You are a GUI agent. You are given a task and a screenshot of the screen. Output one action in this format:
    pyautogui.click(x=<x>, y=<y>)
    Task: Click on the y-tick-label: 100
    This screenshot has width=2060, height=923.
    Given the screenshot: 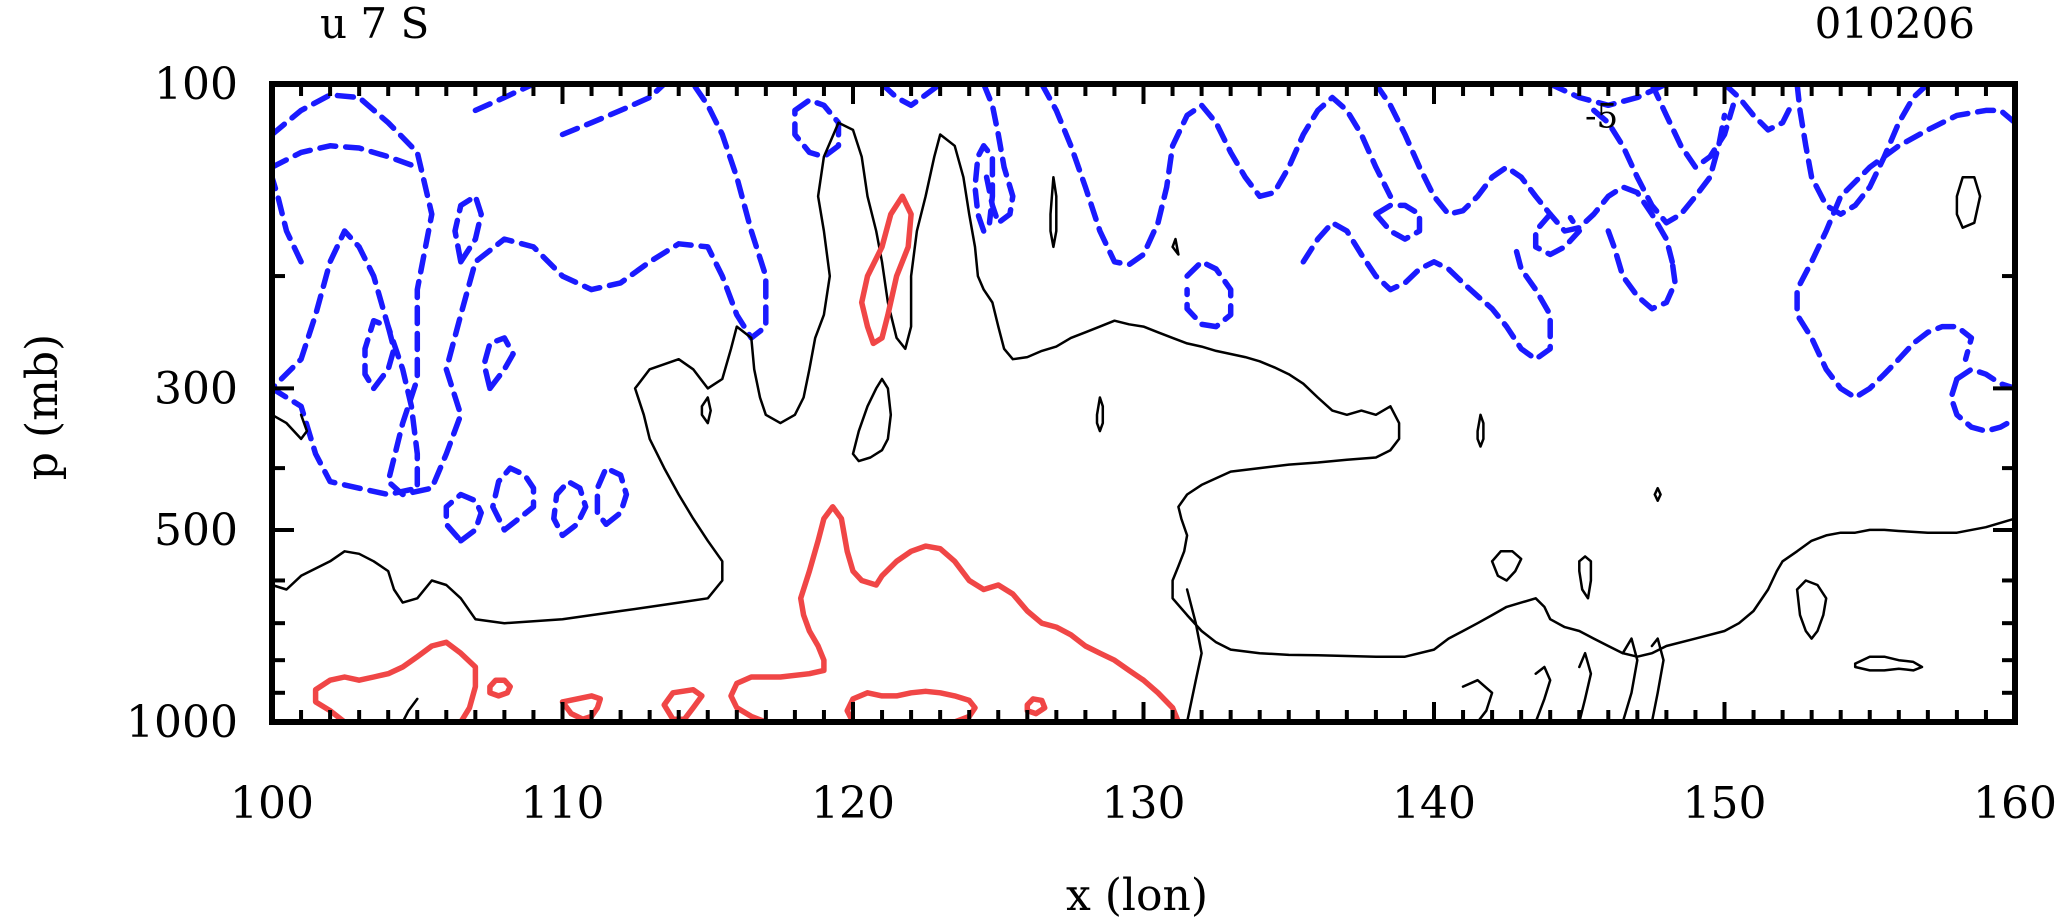 What is the action you would take?
    pyautogui.click(x=196, y=84)
    